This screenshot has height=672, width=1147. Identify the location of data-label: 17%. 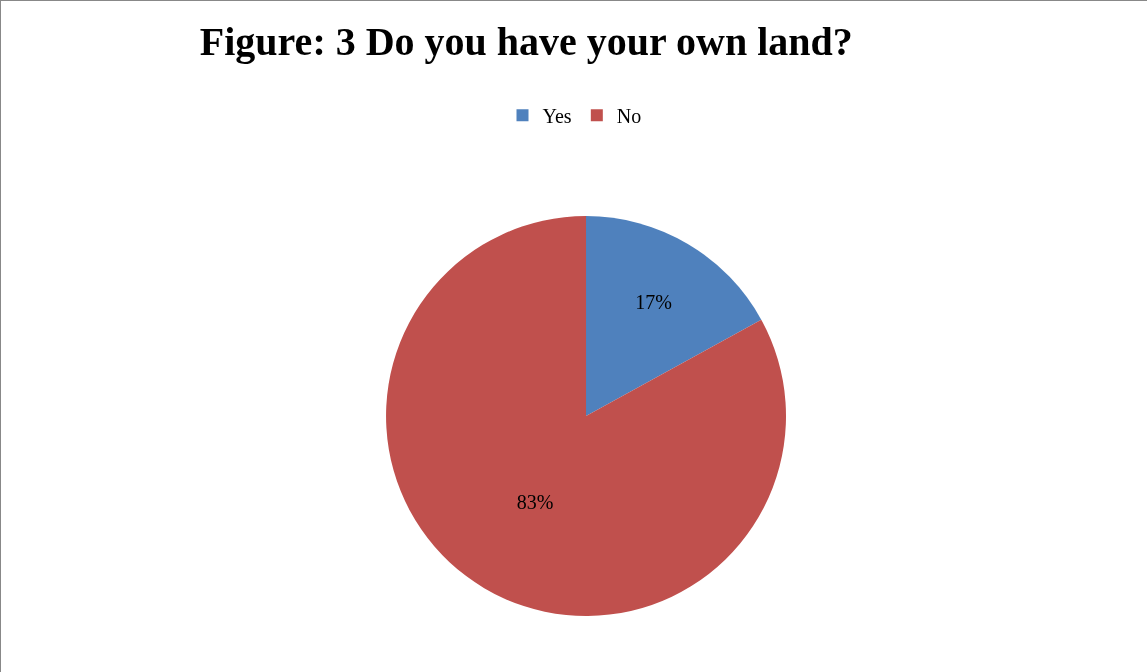
(653, 301).